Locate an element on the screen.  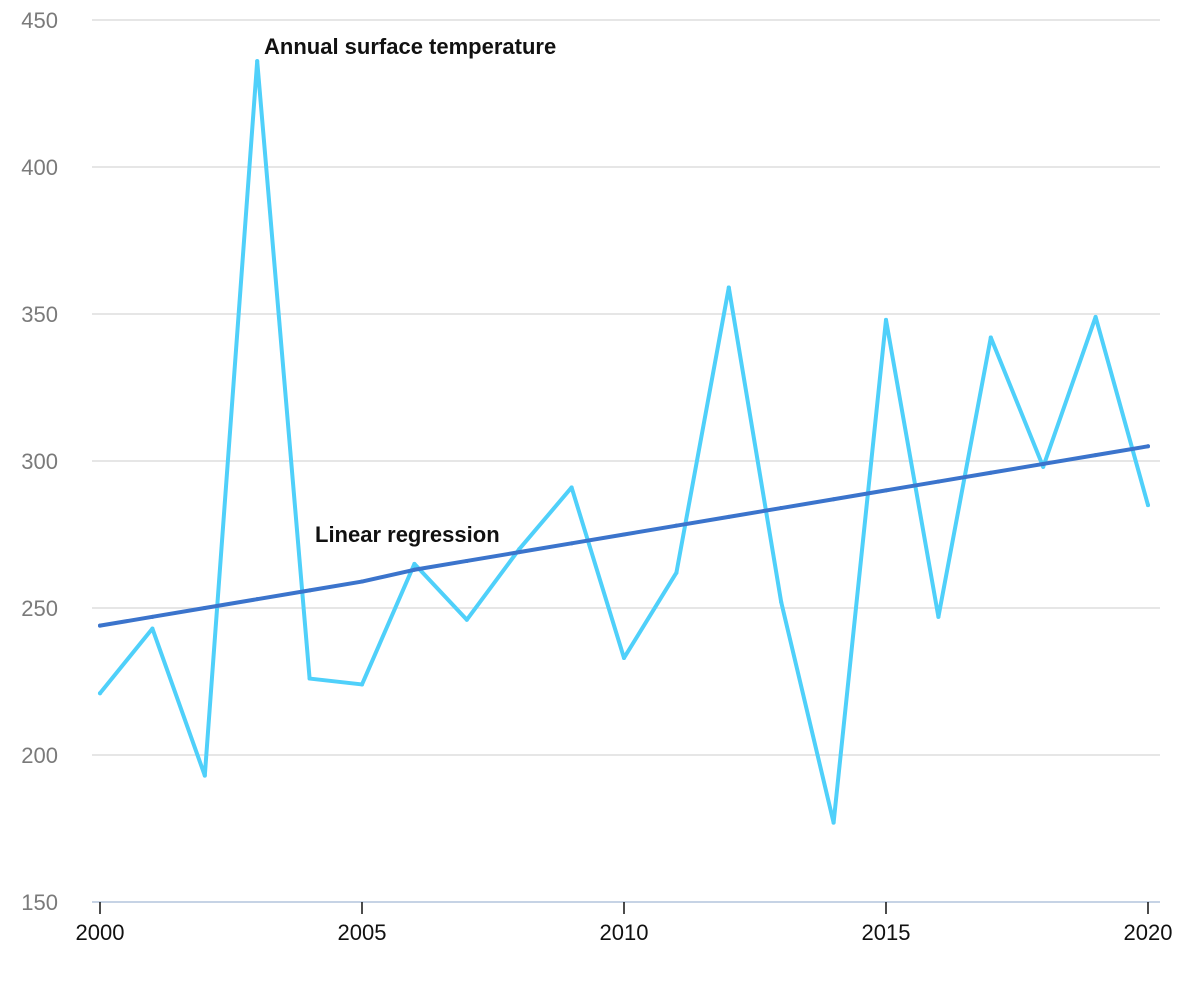
data-point-annual-surface-temperature-2016 is located at coordinates (938, 616).